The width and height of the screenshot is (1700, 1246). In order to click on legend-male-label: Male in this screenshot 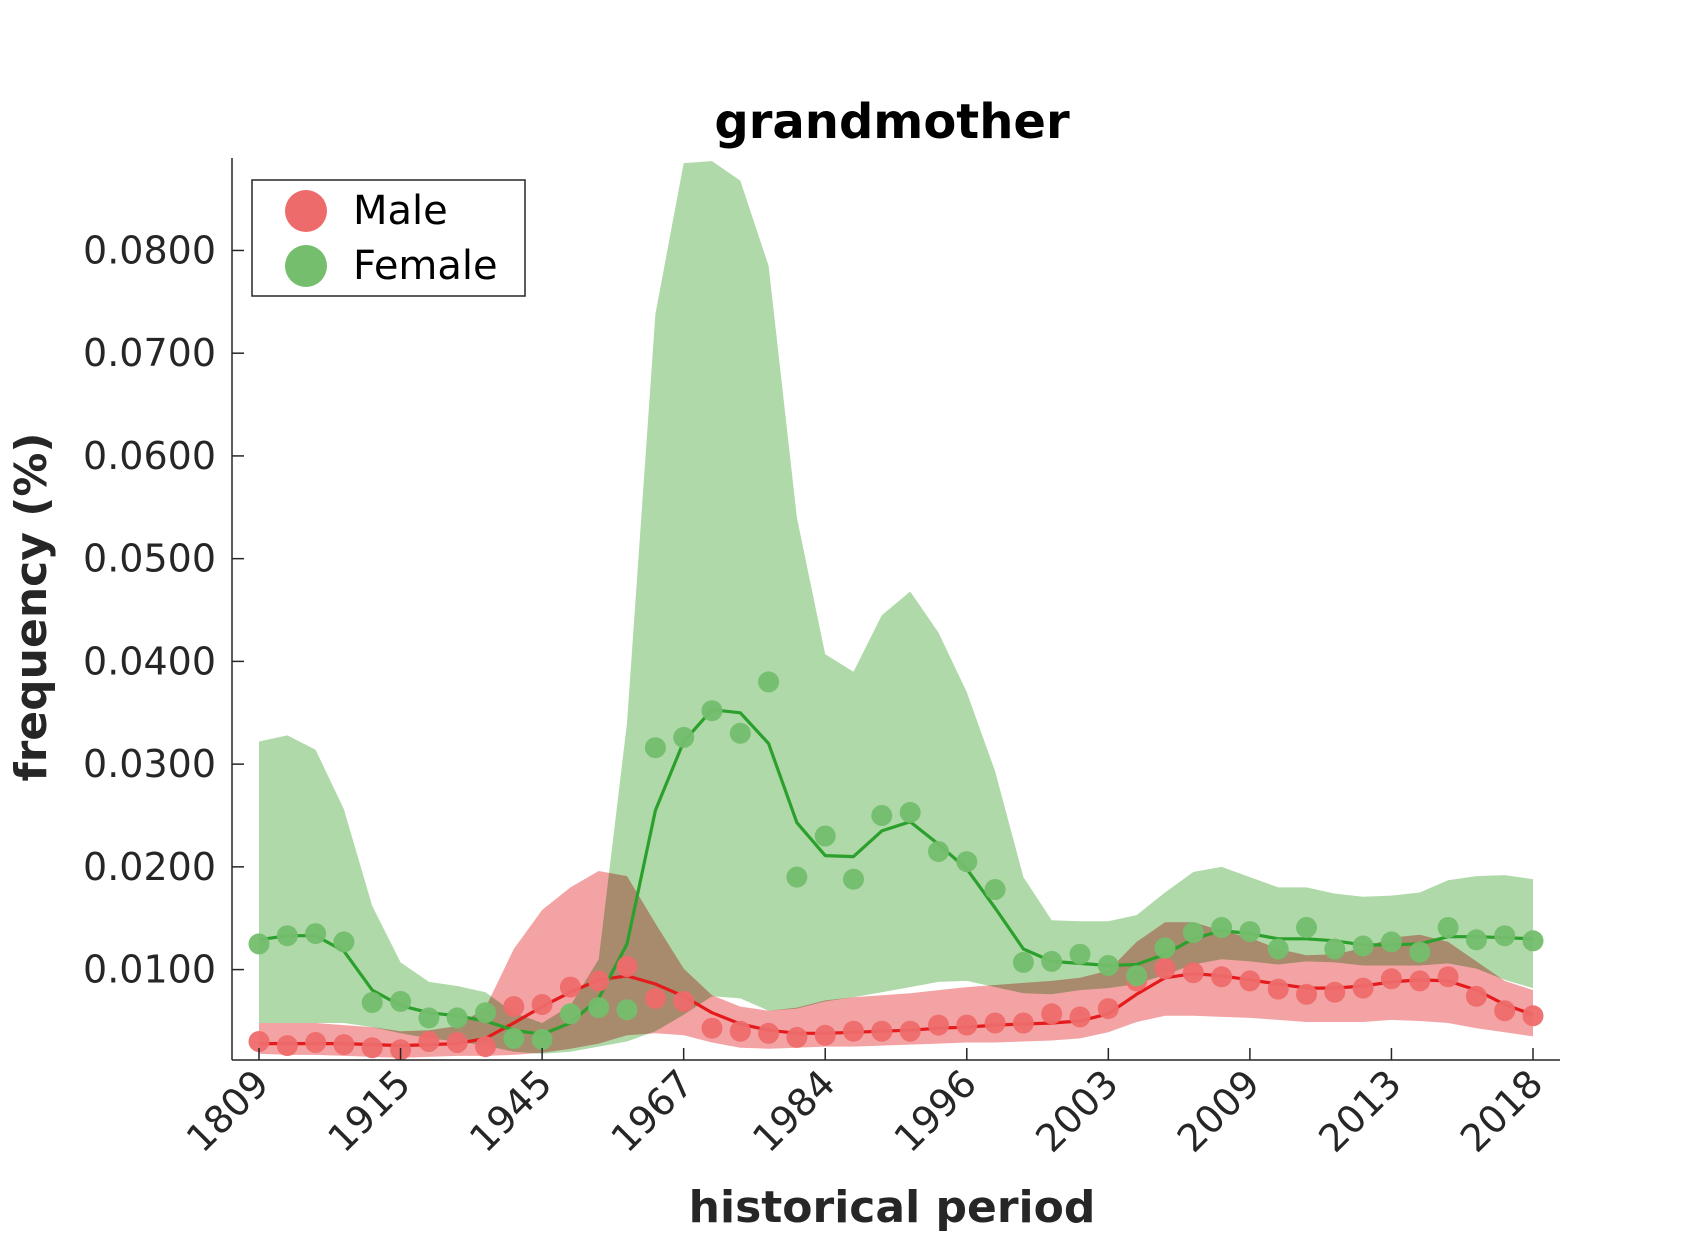, I will do `click(400, 211)`.